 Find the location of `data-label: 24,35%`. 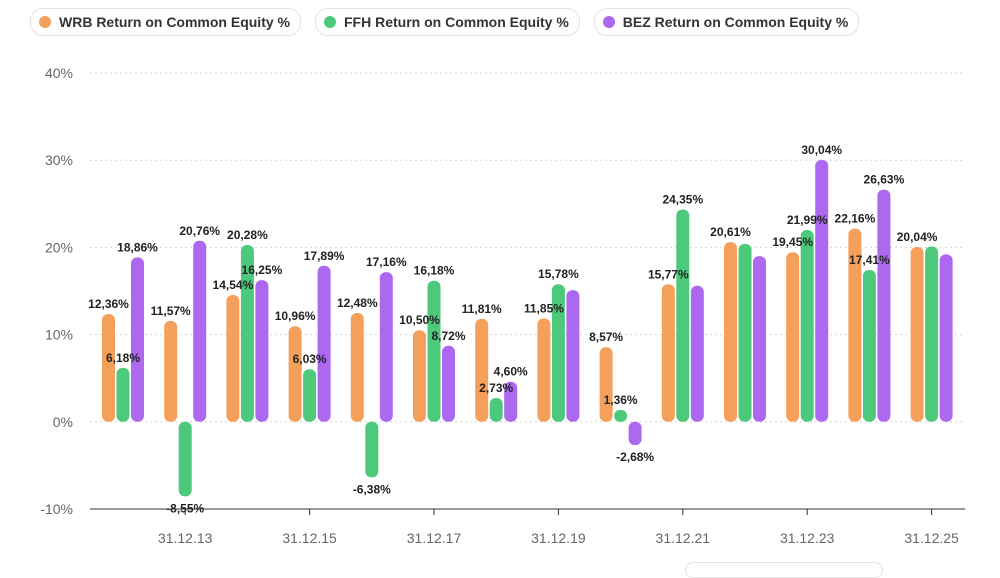

data-label: 24,35% is located at coordinates (682, 199).